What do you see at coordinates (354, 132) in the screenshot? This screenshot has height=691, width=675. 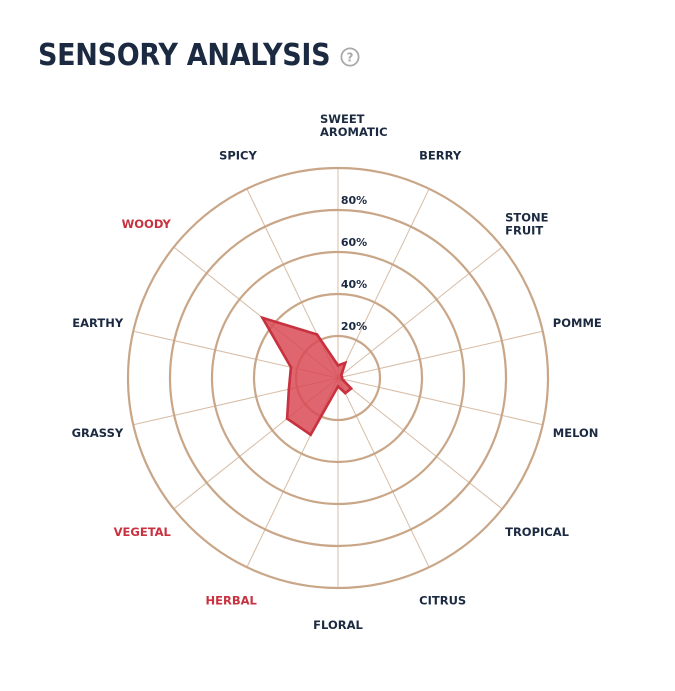 I see `category-label-line: AROMATIC` at bounding box center [354, 132].